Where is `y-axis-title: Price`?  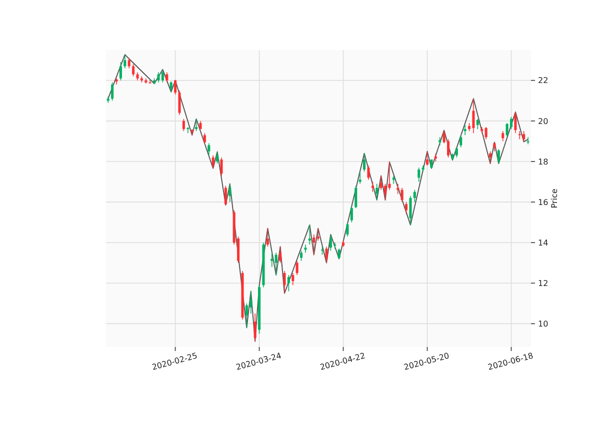
y-axis-title: Price is located at coordinates (554, 198).